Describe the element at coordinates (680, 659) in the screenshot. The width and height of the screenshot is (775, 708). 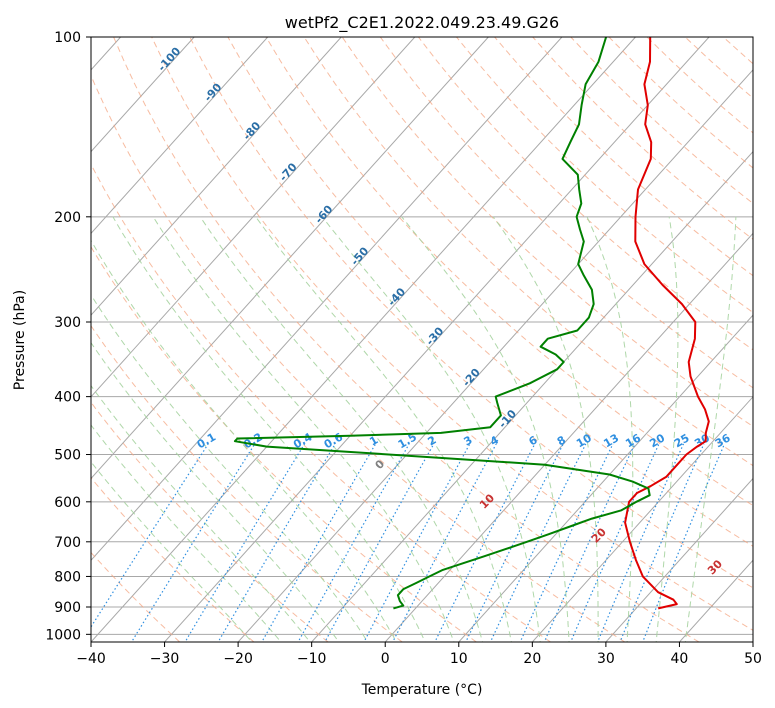
I see `x-tick-label: 40` at that location.